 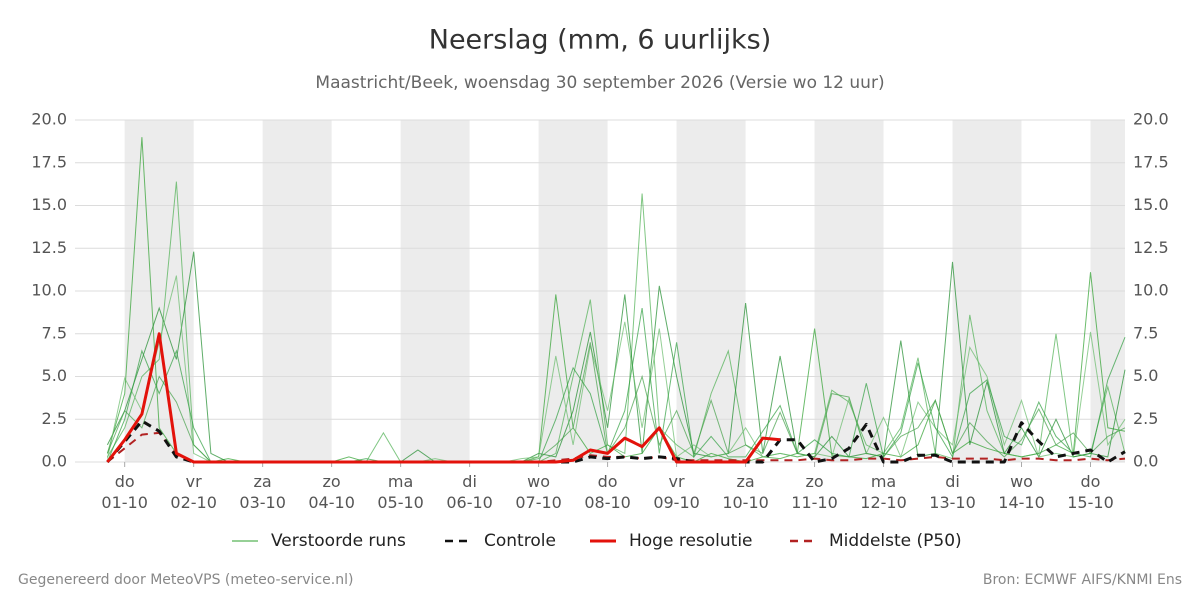 What do you see at coordinates (1151, 119) in the screenshot?
I see `y2-tick-label: 20.0` at bounding box center [1151, 119].